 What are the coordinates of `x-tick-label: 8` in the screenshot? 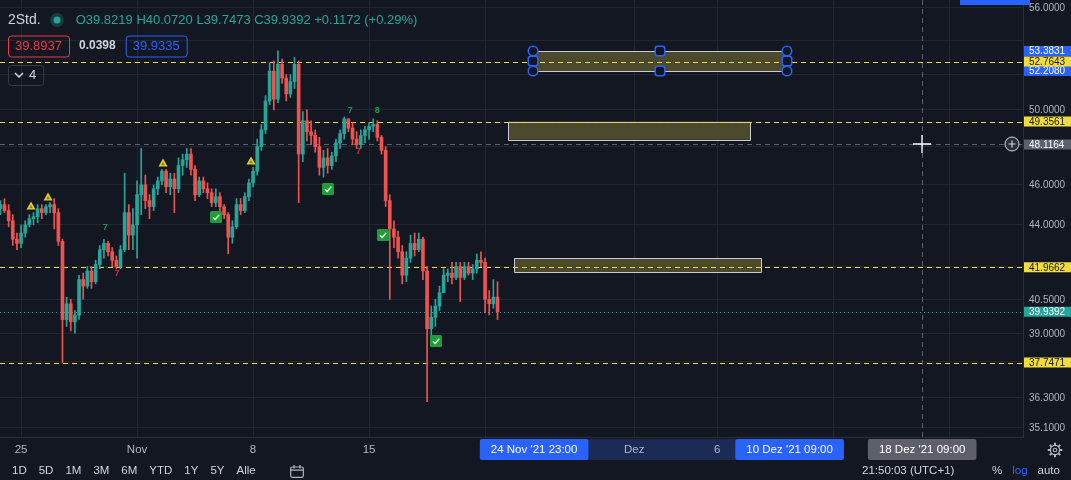 It's located at (253, 449).